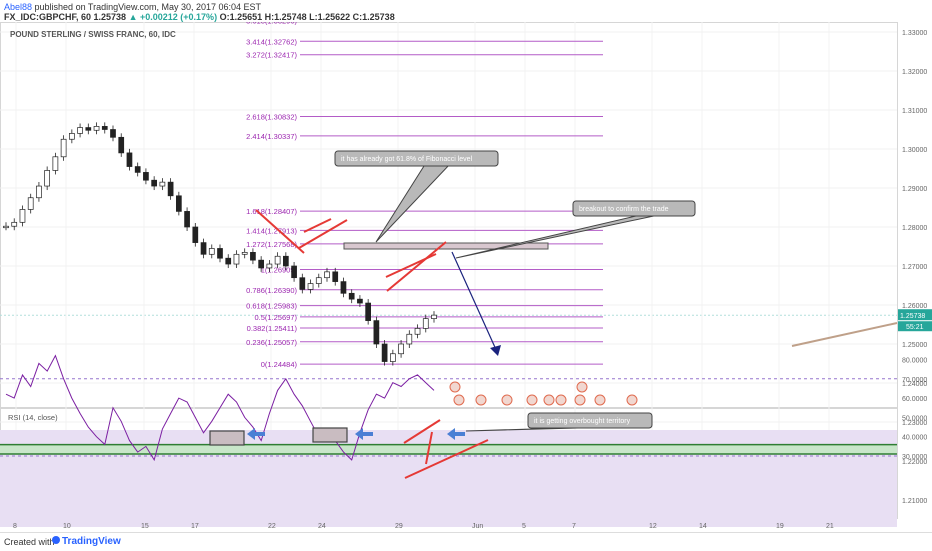 The height and width of the screenshot is (551, 932). Describe the element at coordinates (220, 408) in the screenshot. I see `rsi-line` at that location.